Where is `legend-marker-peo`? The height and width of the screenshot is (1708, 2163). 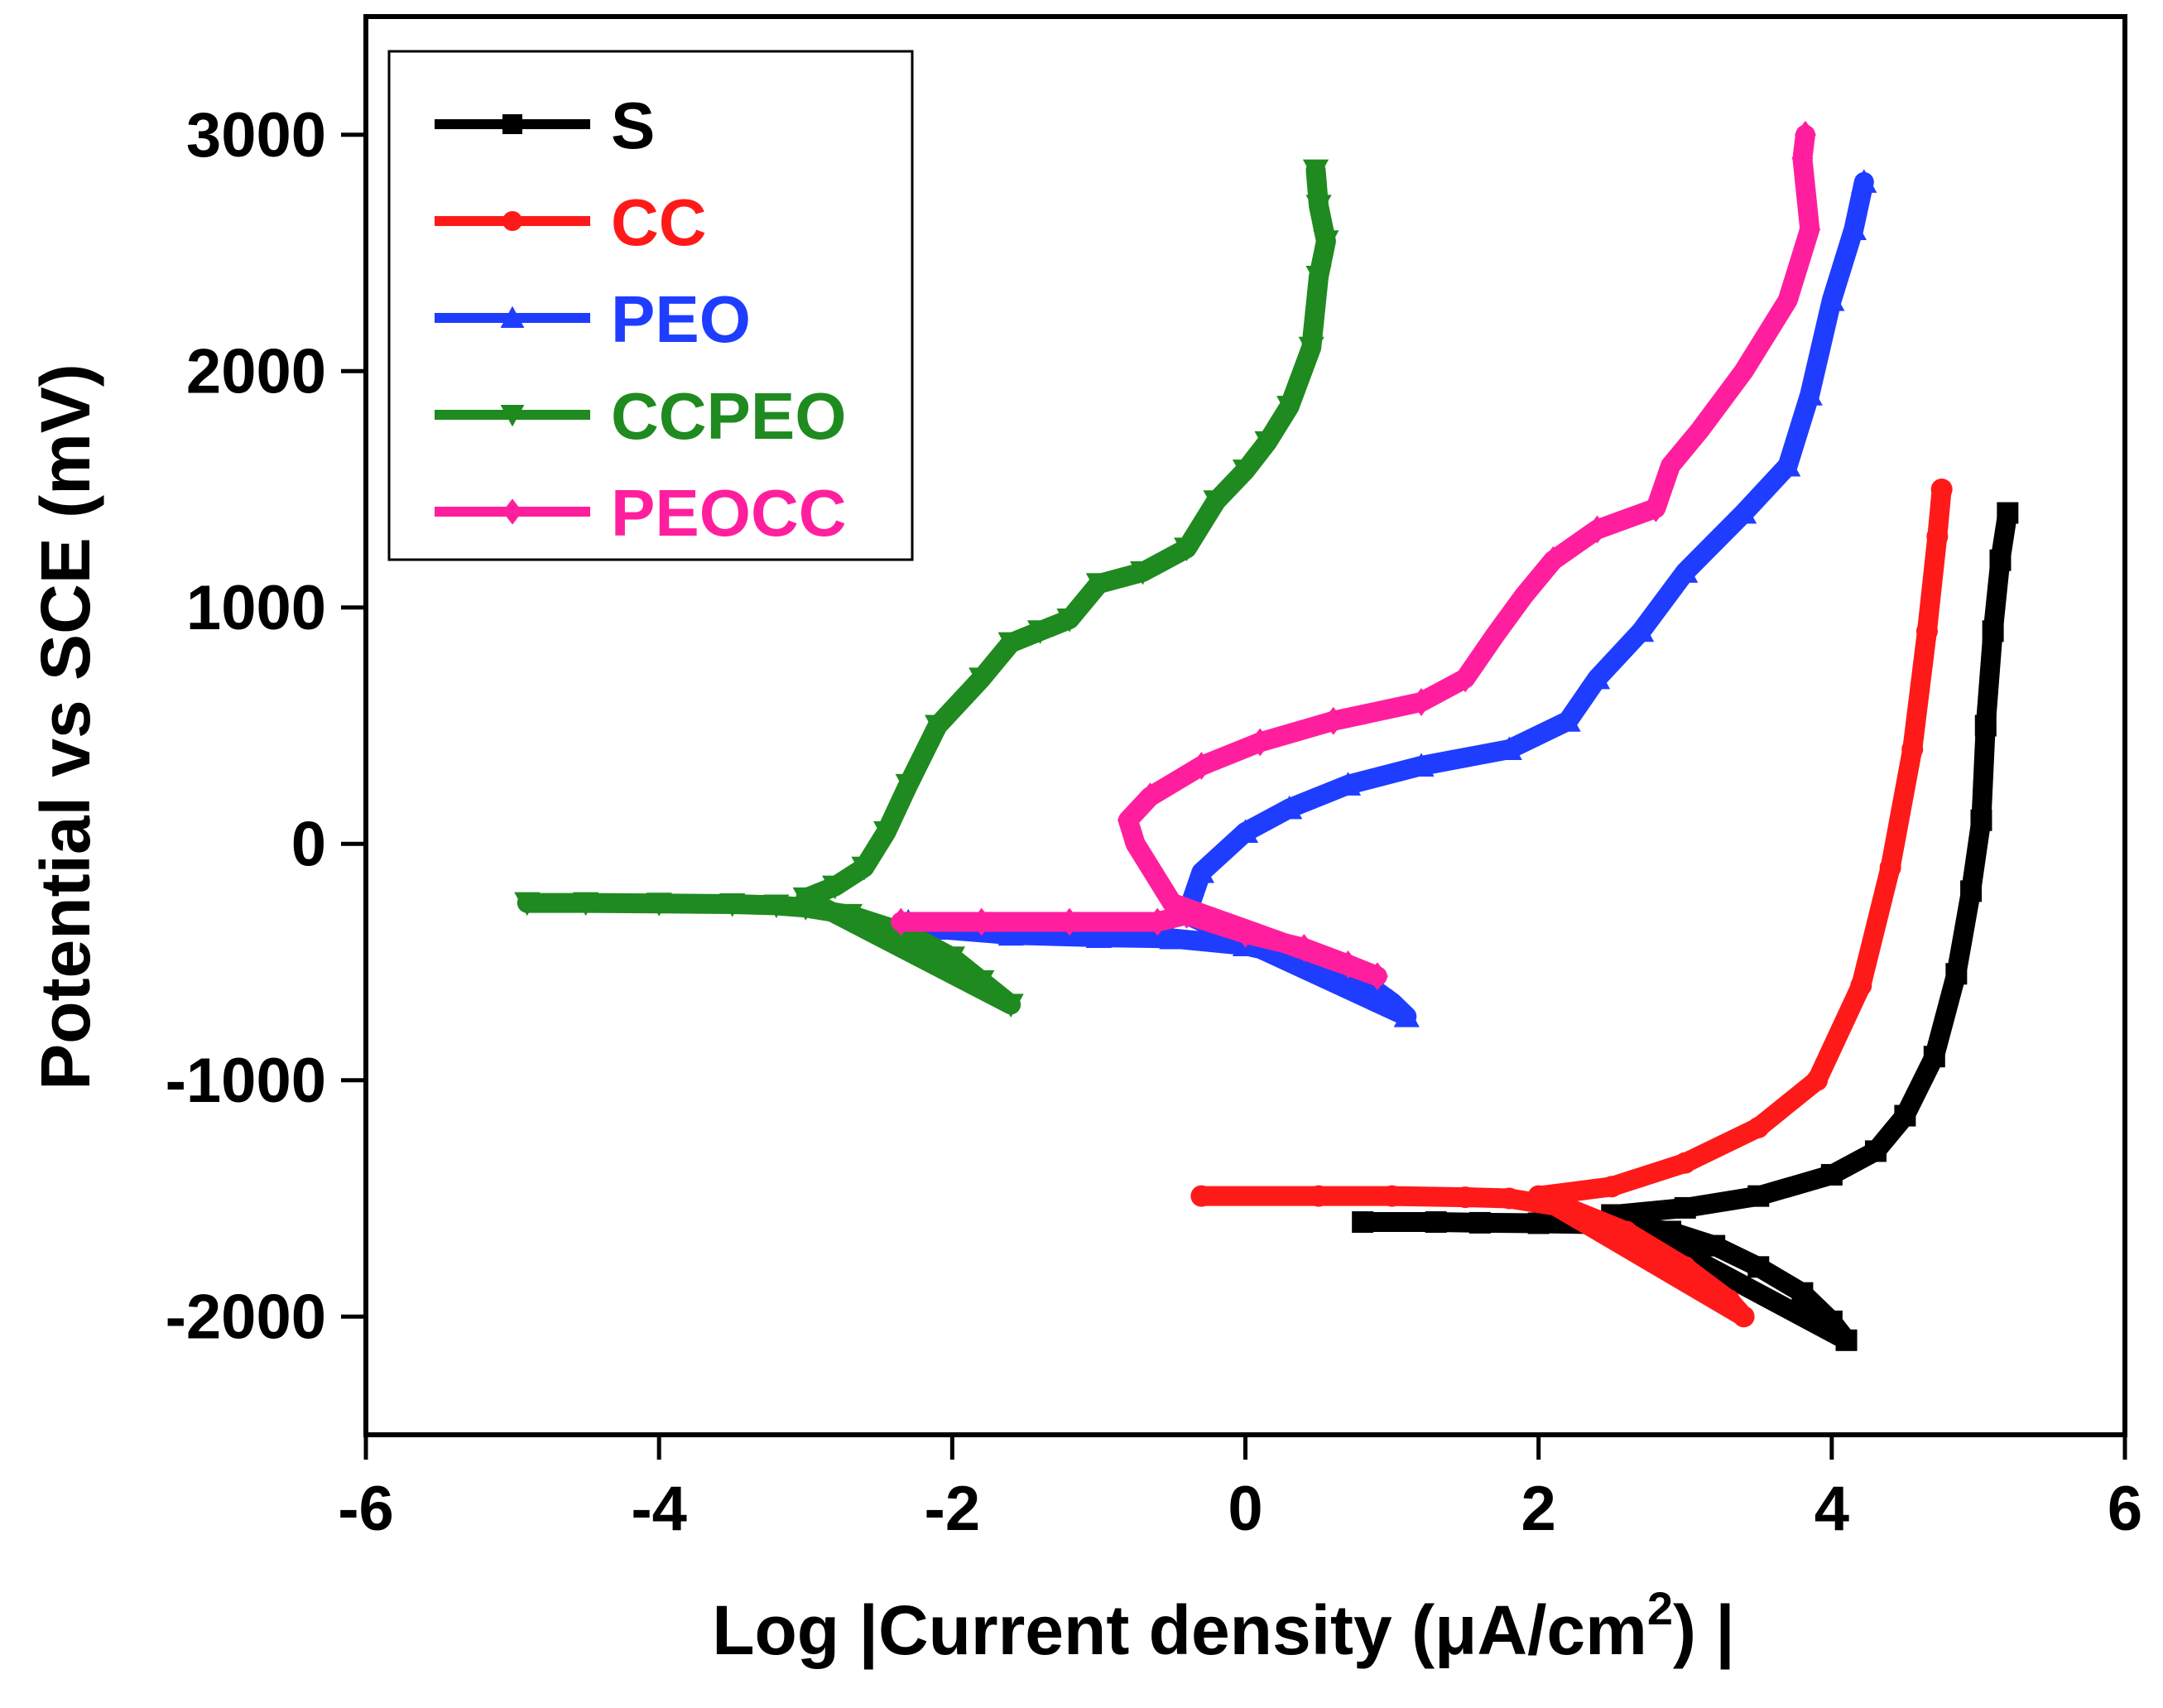 legend-marker-peo is located at coordinates (512, 317).